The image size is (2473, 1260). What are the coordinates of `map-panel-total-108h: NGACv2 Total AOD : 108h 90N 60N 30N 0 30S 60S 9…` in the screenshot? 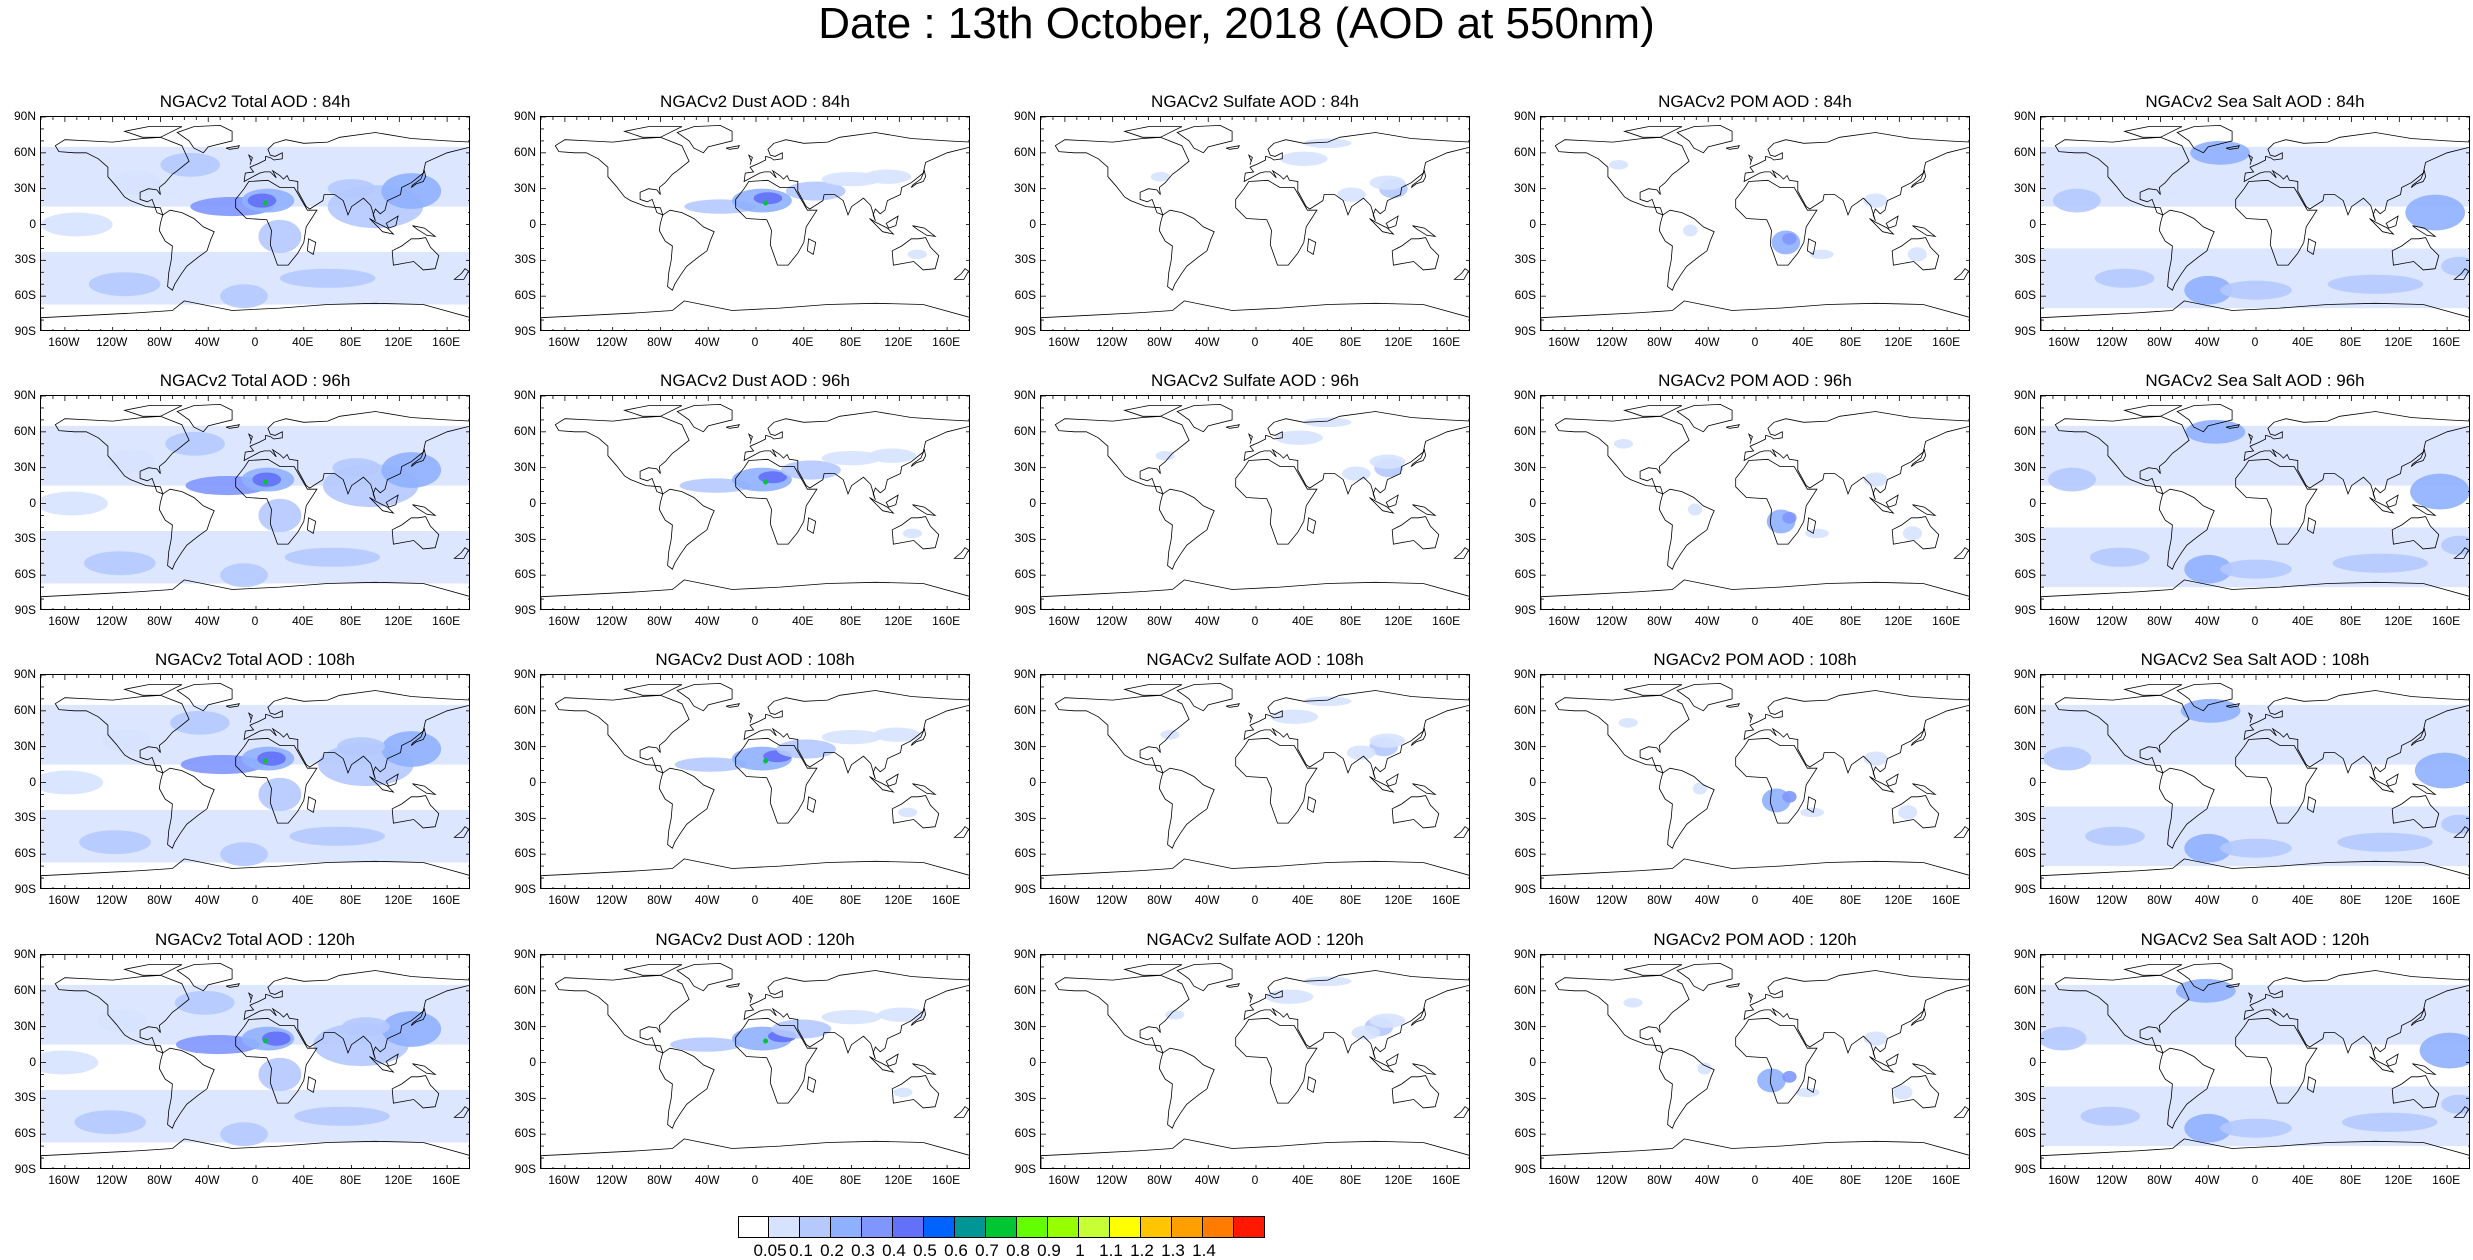 It's located at (241, 778).